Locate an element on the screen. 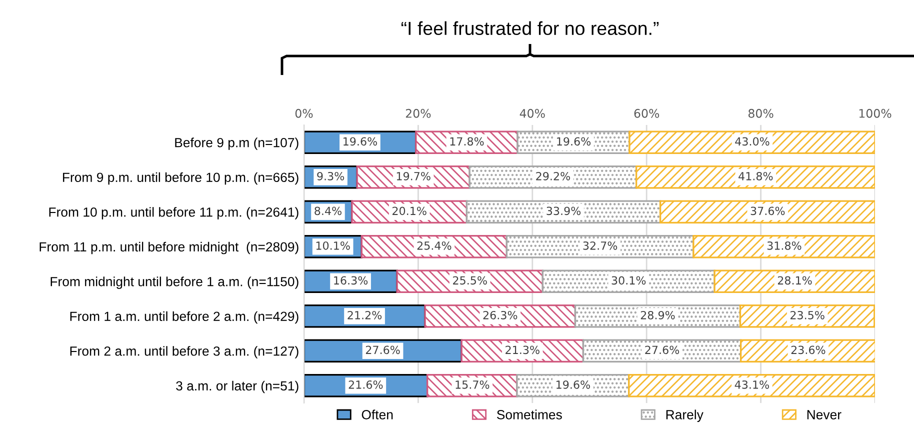 This screenshot has width=914, height=432. data-label: 43.0% is located at coordinates (752, 141).